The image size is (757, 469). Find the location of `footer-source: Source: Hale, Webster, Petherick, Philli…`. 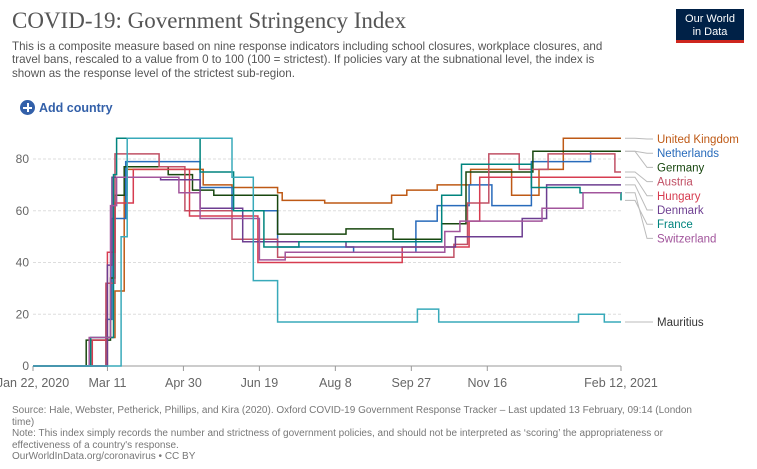

footer-source: Source: Hale, Webster, Petherick, Philli… is located at coordinates (352, 416).